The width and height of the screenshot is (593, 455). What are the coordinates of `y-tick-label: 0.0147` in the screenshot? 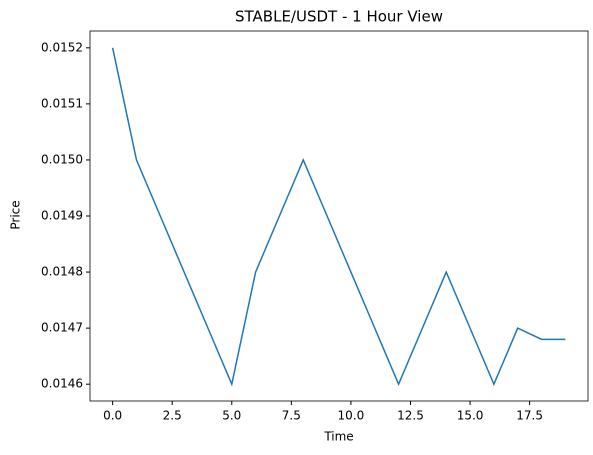 It's located at (62, 328).